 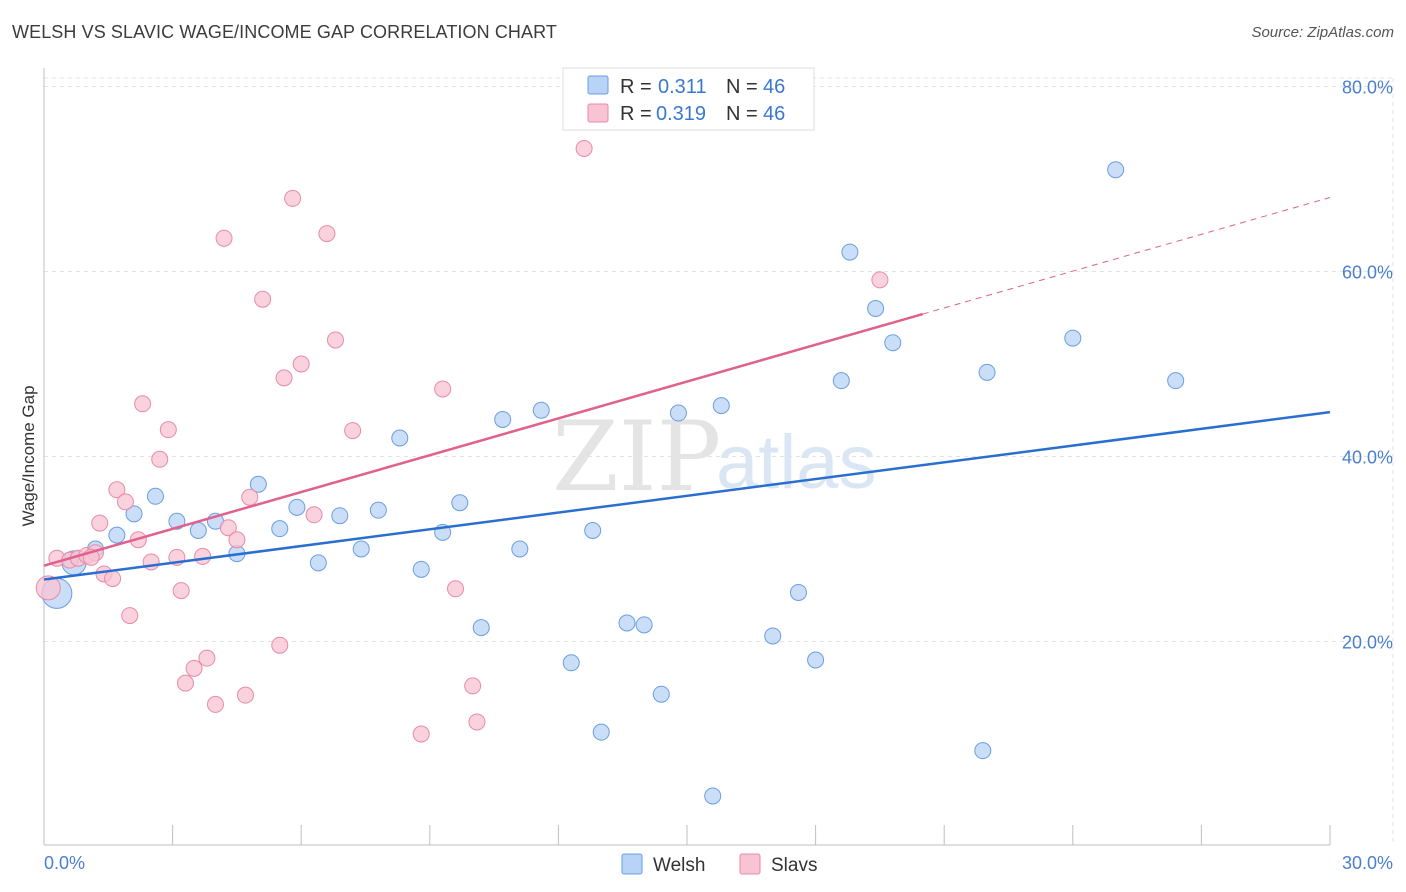 I want to click on y-tick-label-40: 40.0%, so click(x=1367, y=458).